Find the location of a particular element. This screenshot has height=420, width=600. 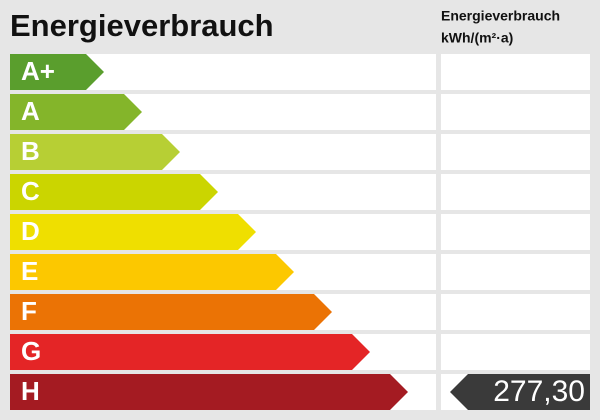

class-label: A+ is located at coordinates (38, 71).